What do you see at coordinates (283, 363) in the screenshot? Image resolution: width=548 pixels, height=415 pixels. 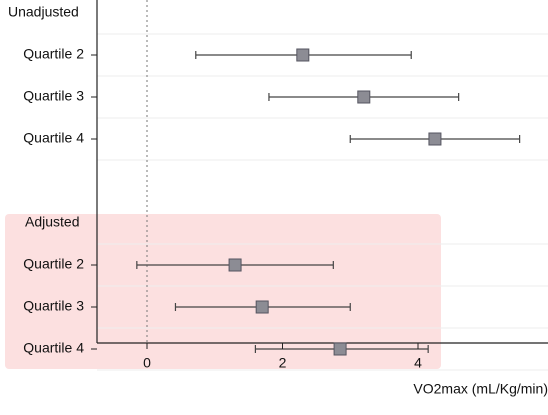 I see `x-tick-label: 2` at bounding box center [283, 363].